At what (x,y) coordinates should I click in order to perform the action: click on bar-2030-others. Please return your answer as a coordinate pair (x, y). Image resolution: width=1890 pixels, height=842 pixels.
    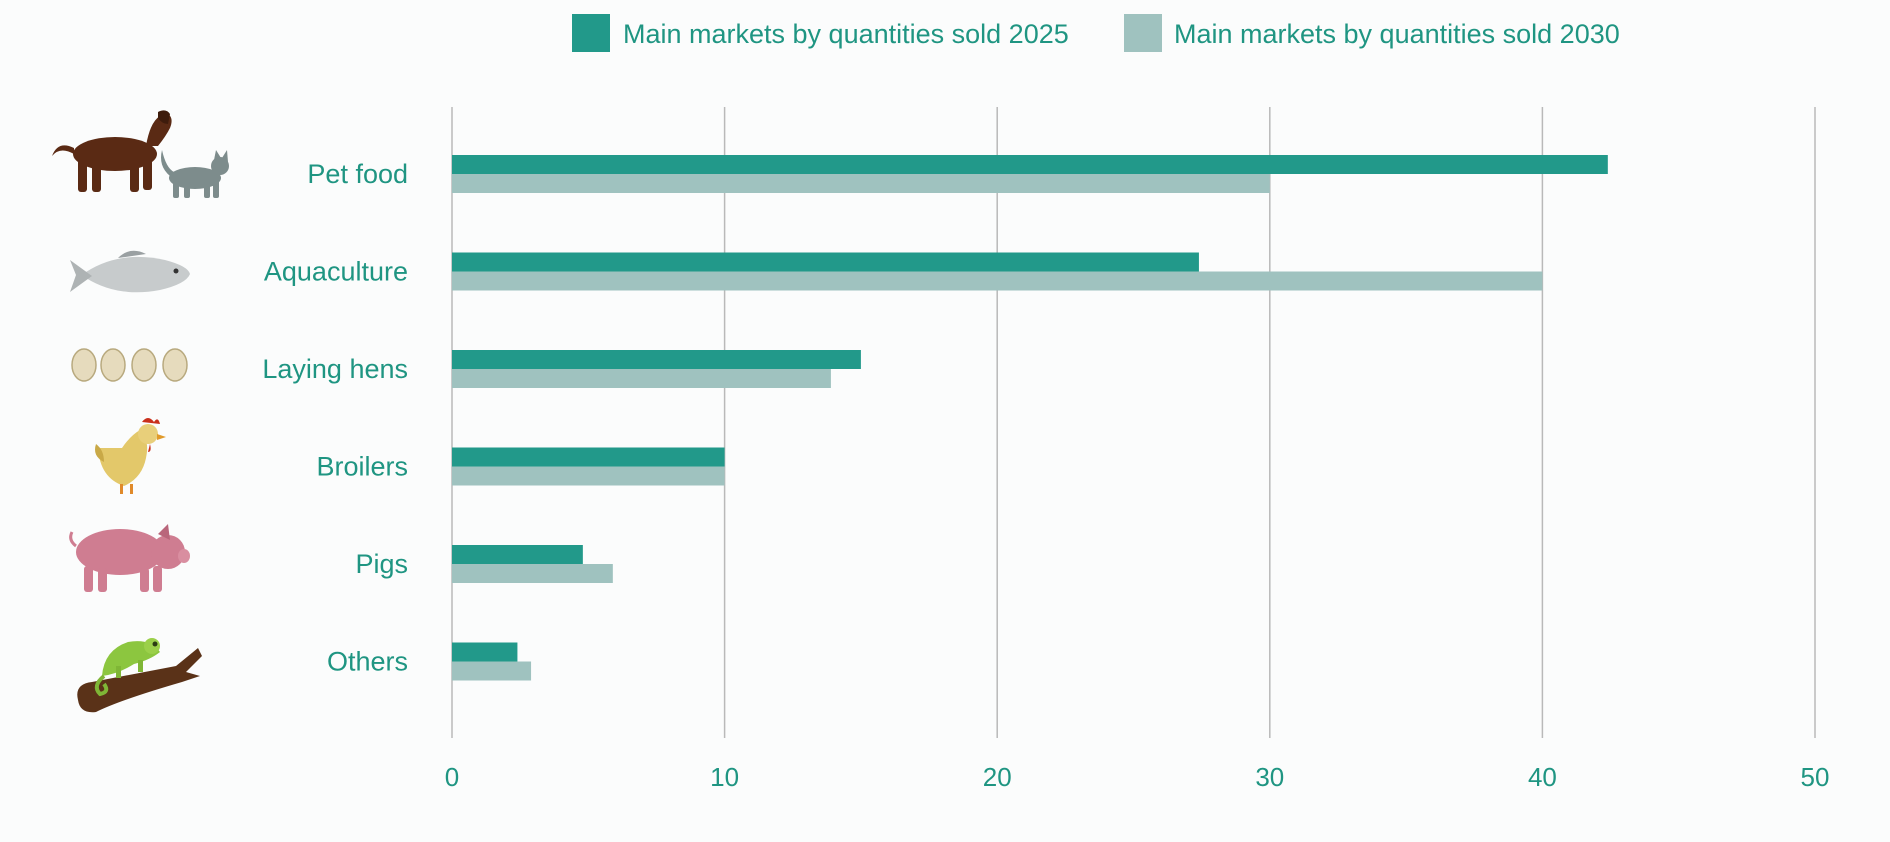
    Looking at the image, I should click on (492, 671).